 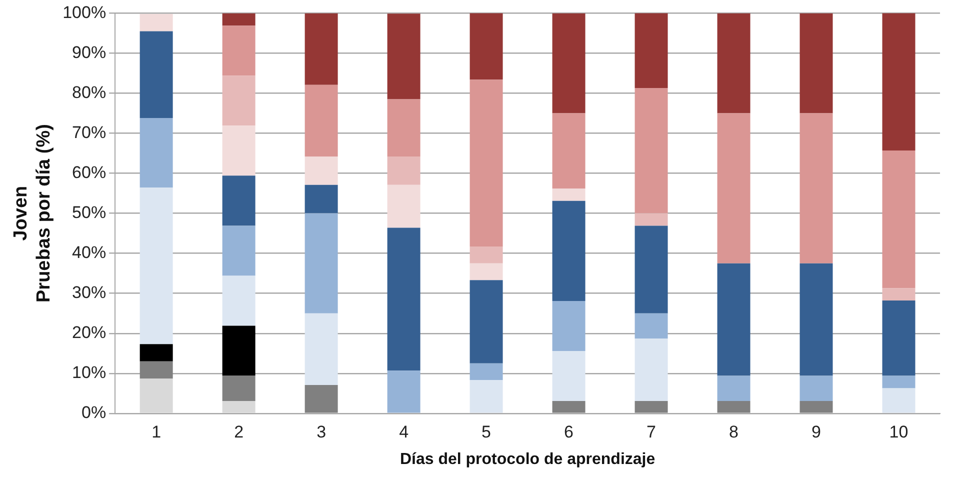 What do you see at coordinates (89, 132) in the screenshot?
I see `y-tick-label: 70%` at bounding box center [89, 132].